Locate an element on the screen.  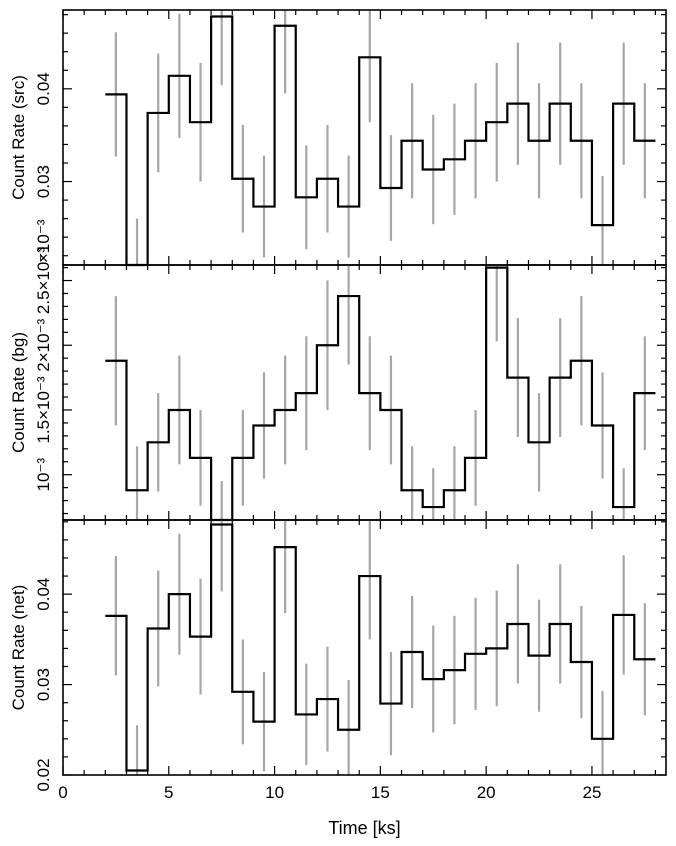
y-axis-title: Count Rate (src) is located at coordinates (18, 137).